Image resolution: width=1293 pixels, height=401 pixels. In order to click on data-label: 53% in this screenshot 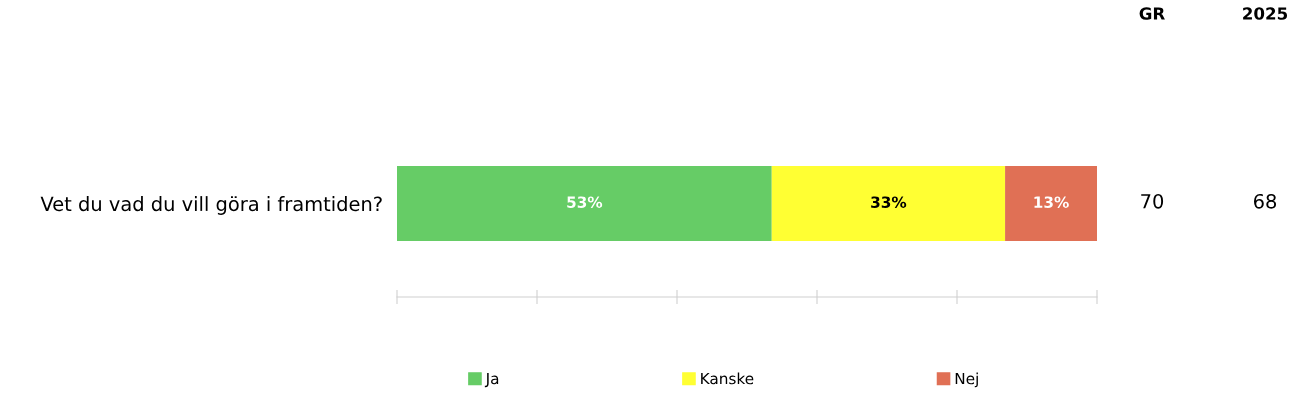, I will do `click(585, 202)`.